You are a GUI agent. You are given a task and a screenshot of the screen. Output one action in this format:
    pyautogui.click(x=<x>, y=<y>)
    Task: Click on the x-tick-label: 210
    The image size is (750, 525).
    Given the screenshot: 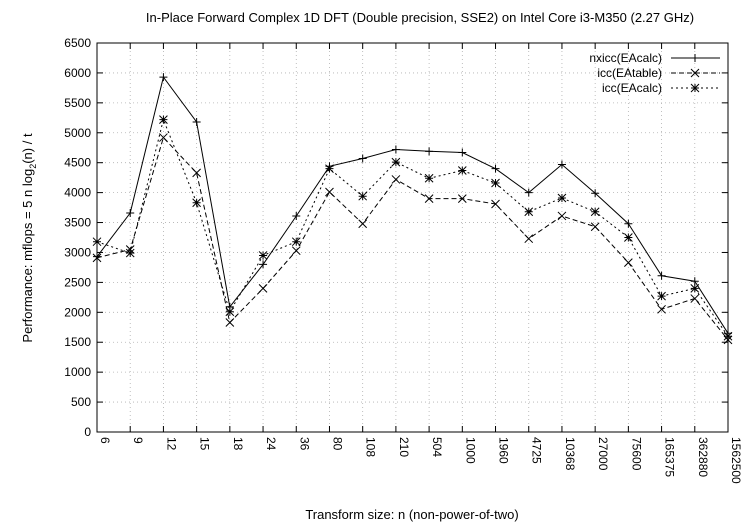 What is the action you would take?
    pyautogui.click(x=404, y=447)
    